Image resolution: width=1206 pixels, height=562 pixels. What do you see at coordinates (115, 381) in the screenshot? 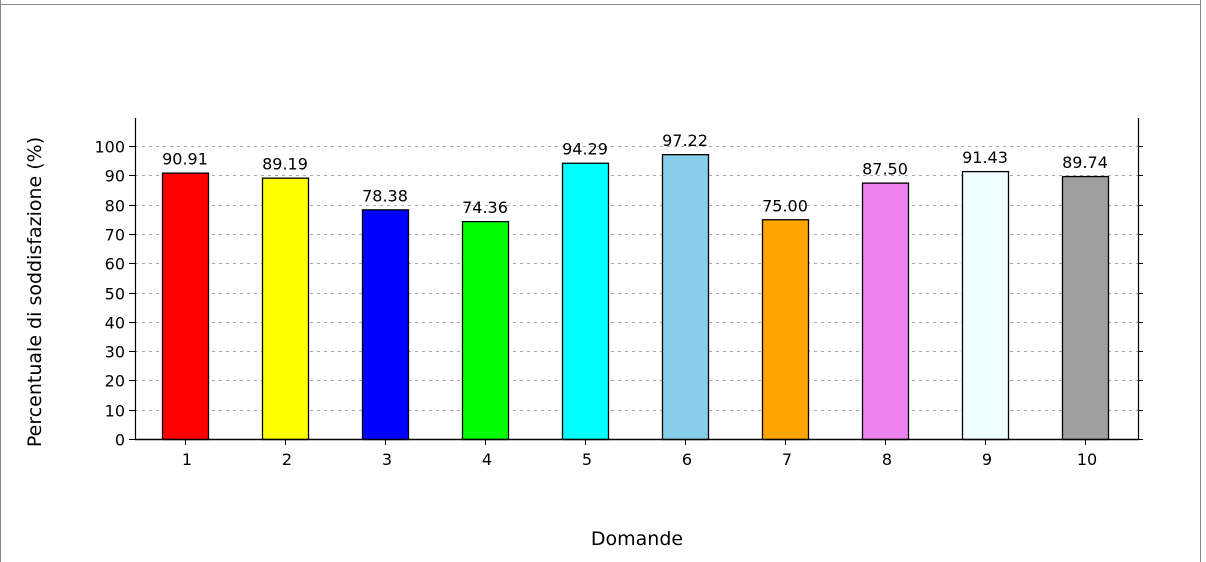
I see `y-tick-label: 20` at bounding box center [115, 381].